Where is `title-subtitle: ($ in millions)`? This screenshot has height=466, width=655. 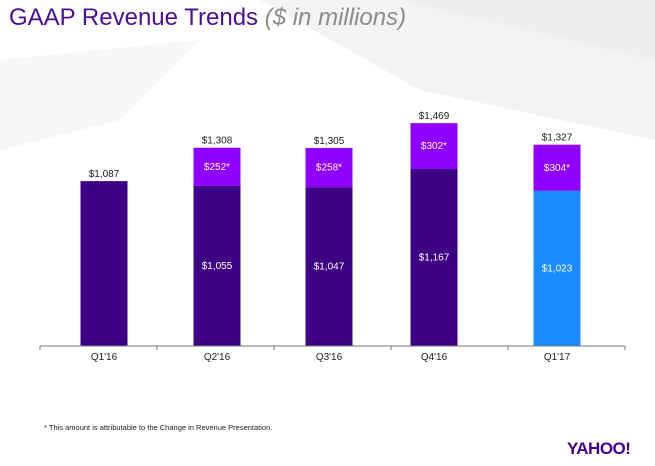 title-subtitle: ($ in millions) is located at coordinates (335, 17).